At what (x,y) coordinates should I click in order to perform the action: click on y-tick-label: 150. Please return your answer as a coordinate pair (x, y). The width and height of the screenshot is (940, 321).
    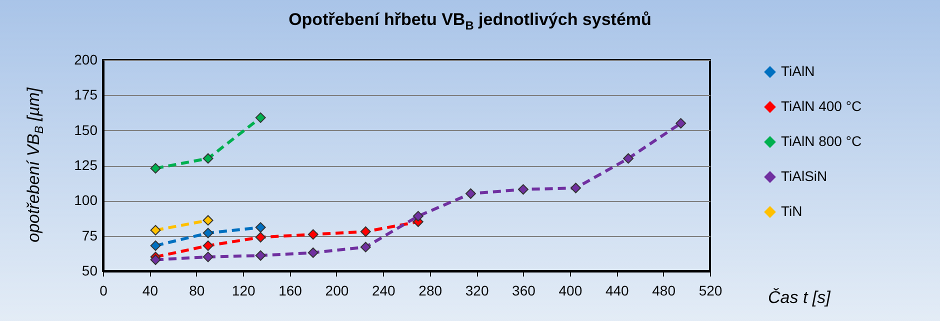
    Looking at the image, I should click on (86, 130).